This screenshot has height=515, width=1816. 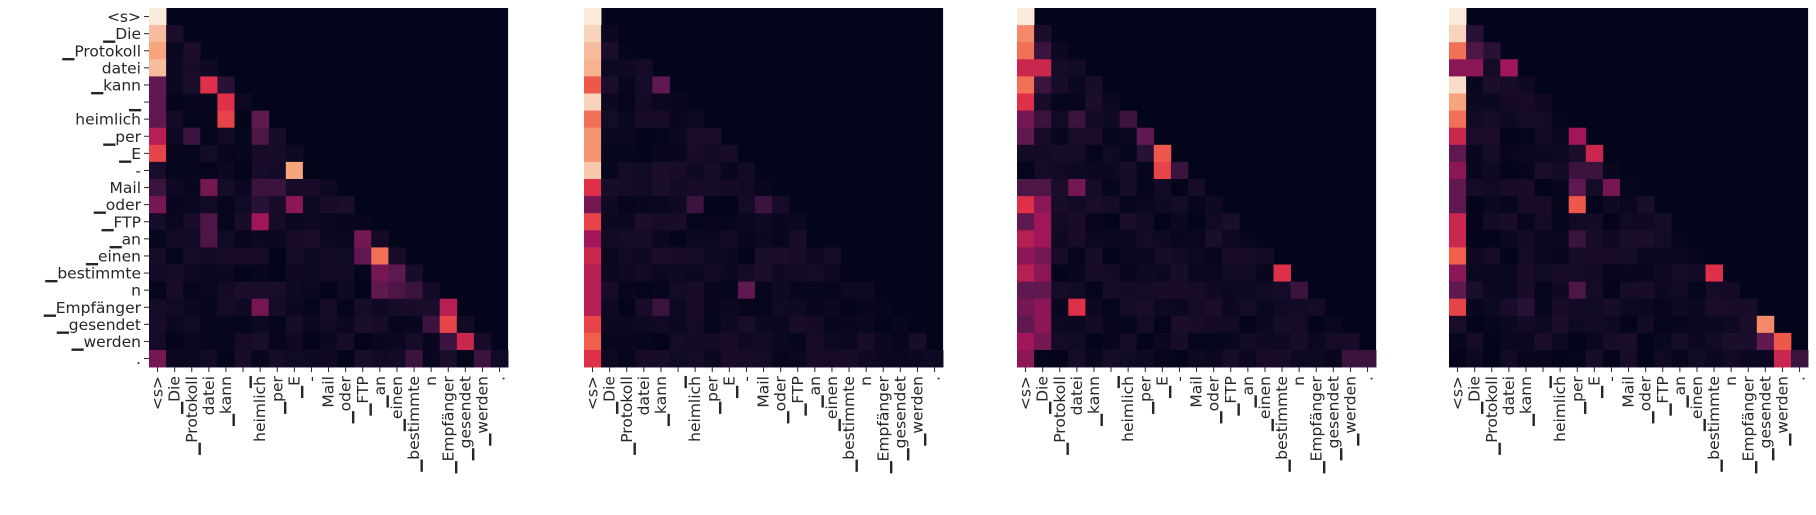 What do you see at coordinates (1111, 382) in the screenshot?
I see `x-tick-label: ▁` at bounding box center [1111, 382].